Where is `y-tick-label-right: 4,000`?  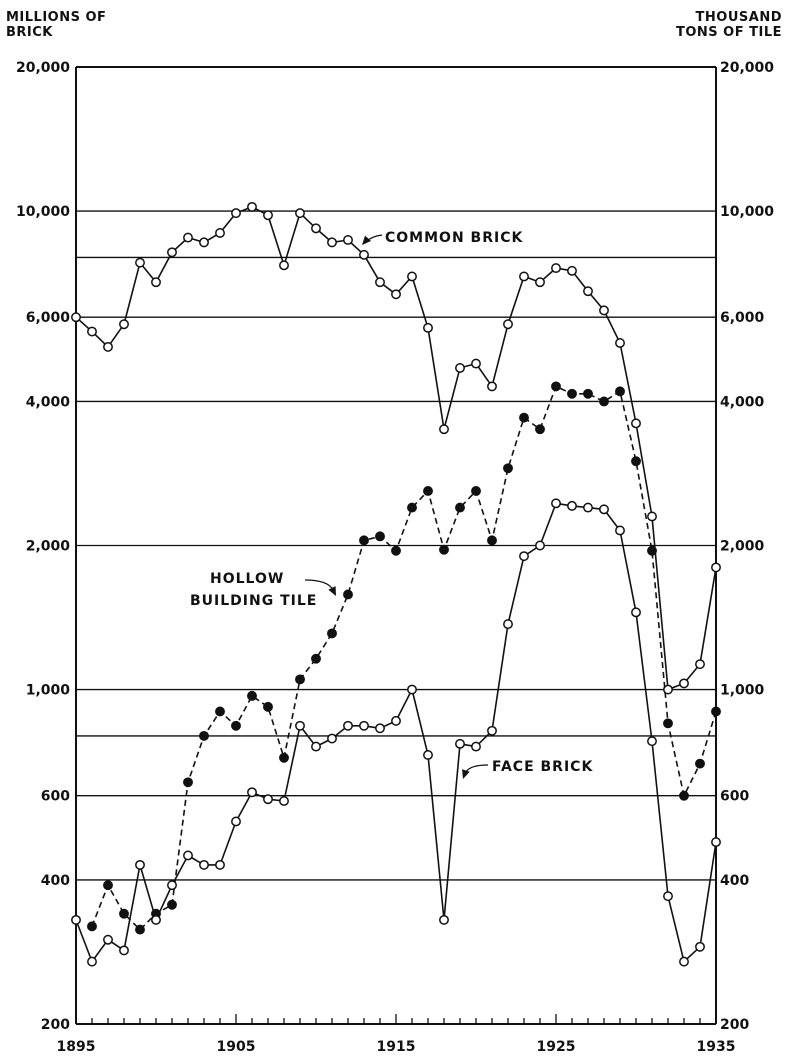 y-tick-label-right: 4,000 is located at coordinates (742, 402).